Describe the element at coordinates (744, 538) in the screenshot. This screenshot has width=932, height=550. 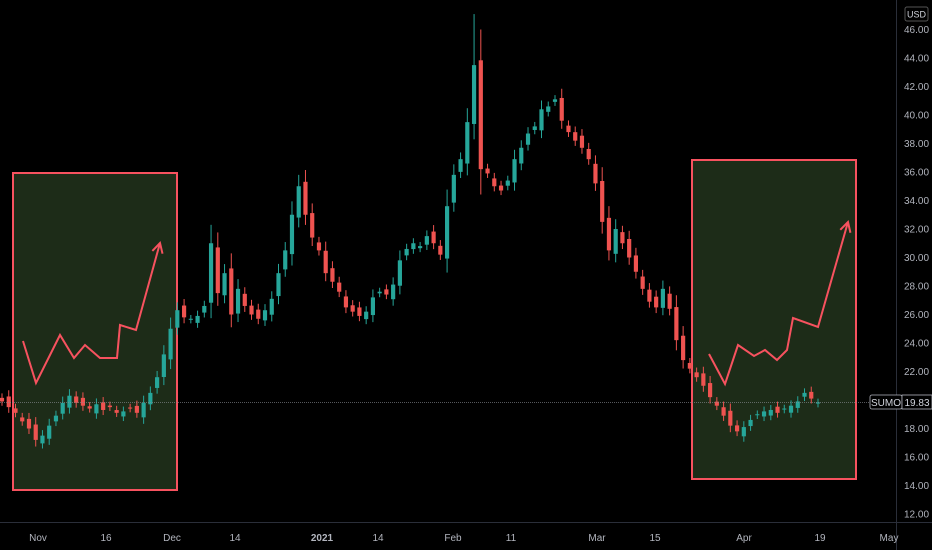
I see `x-tick-label: Apr` at that location.